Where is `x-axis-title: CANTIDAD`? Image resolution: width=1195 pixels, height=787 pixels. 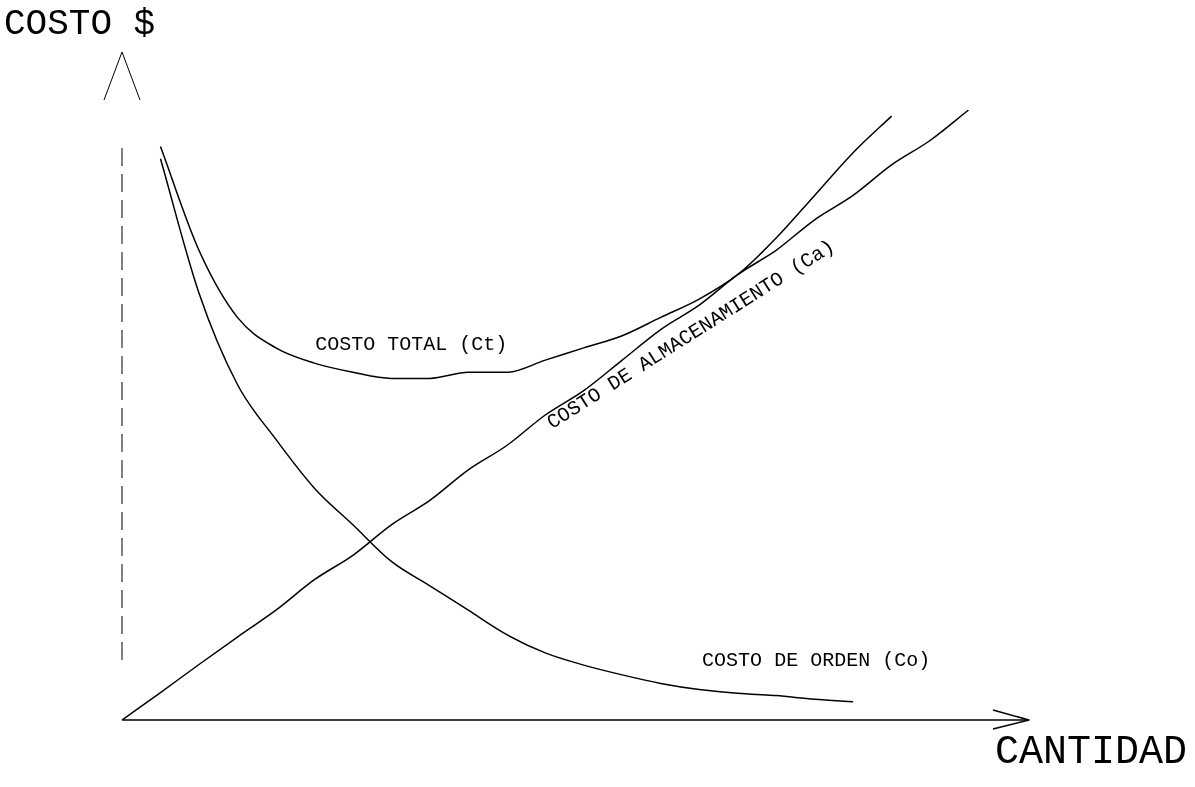 x-axis-title: CANTIDAD is located at coordinates (1090, 752).